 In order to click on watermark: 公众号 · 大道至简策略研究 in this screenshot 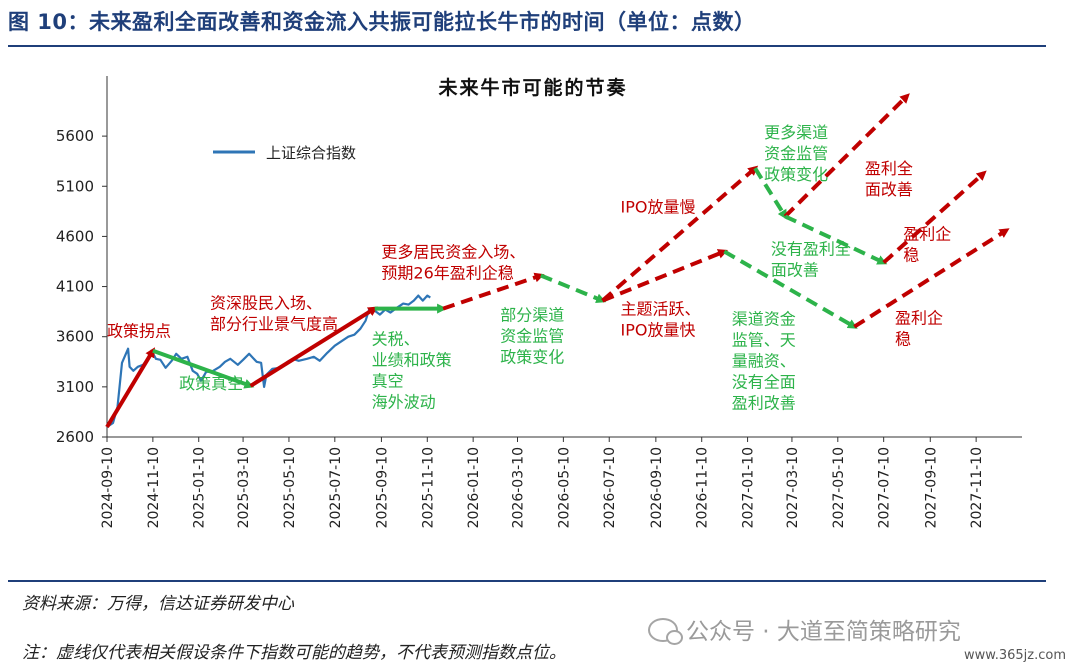, I will do `click(804, 629)`.